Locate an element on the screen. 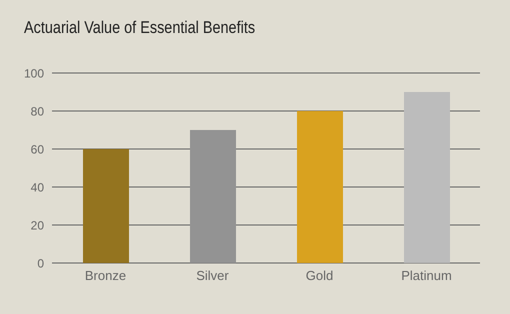 This screenshot has height=314, width=510. x-tick-label: Silver is located at coordinates (213, 276).